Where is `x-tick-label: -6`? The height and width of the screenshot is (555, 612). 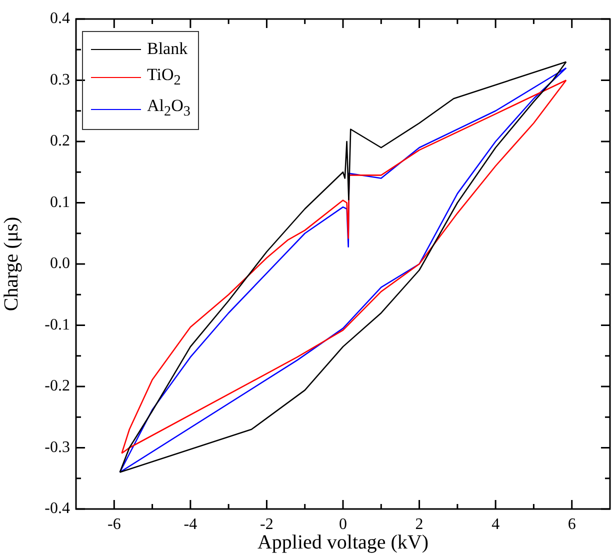 x-tick-label: -6 is located at coordinates (114, 524).